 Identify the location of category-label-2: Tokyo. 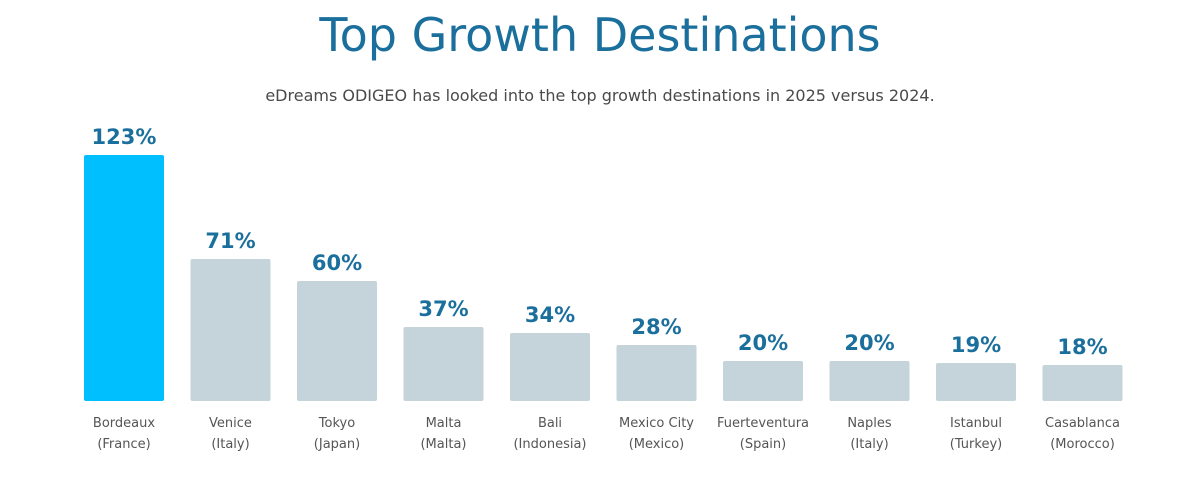
(336, 423).